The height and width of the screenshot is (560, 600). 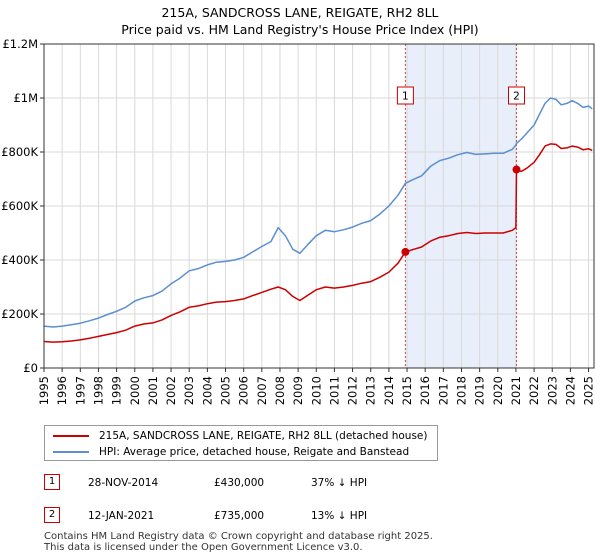 I want to click on x-tick-label: 2005, so click(x=226, y=390).